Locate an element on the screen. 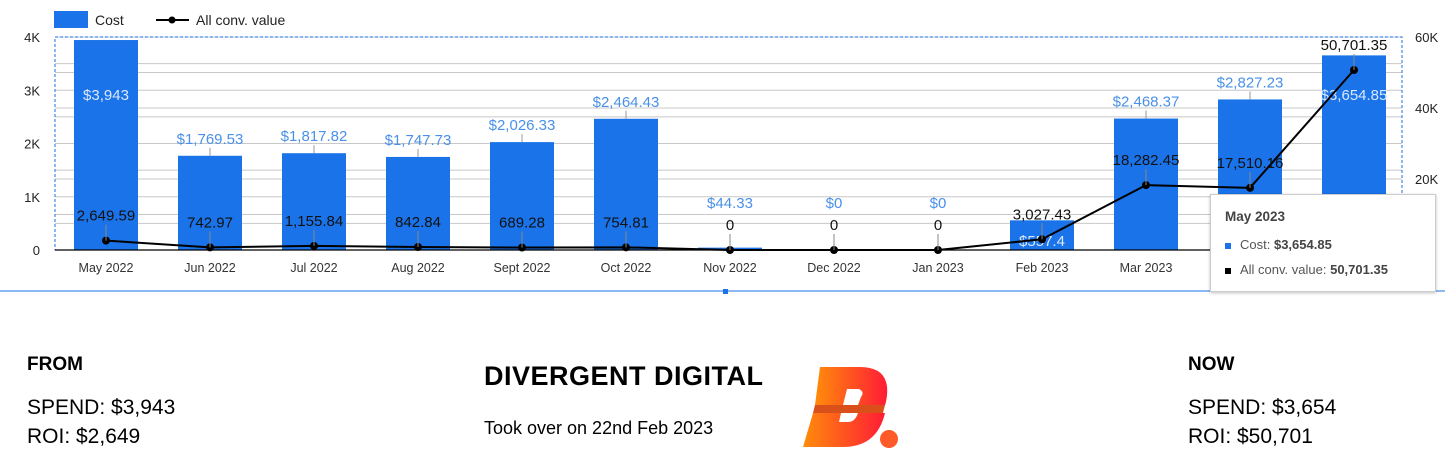 The height and width of the screenshot is (476, 1445). now-heading: NOW is located at coordinates (1211, 364).